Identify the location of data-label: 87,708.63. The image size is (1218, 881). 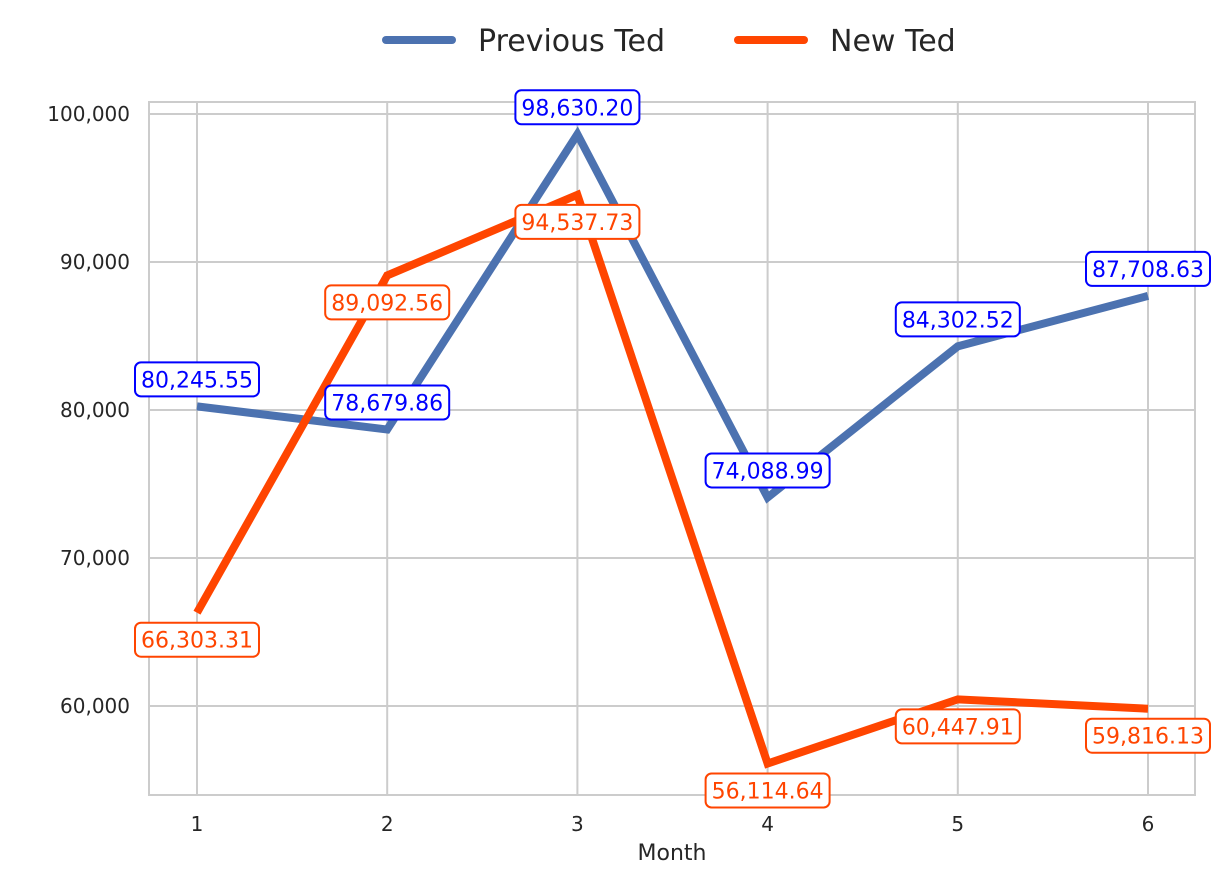
(1148, 268).